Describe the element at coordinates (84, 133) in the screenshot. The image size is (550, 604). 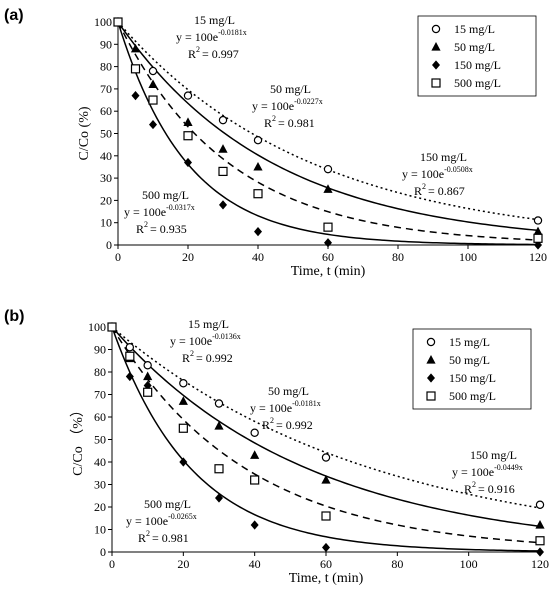
I see `y-axis-title: C/Co (%)` at that location.